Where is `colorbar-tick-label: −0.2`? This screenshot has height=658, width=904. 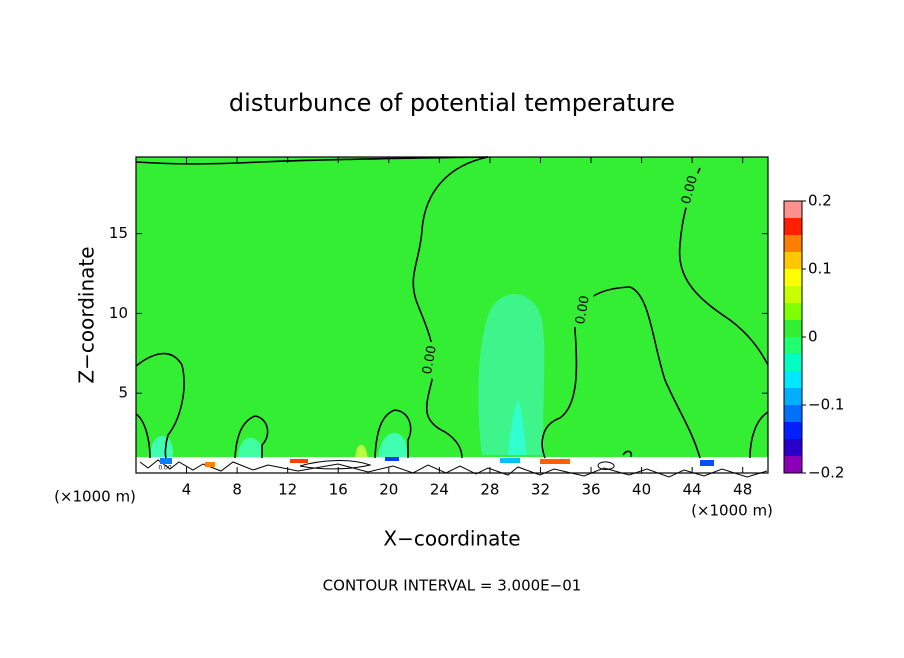
colorbar-tick-label: −0.2 is located at coordinates (826, 473).